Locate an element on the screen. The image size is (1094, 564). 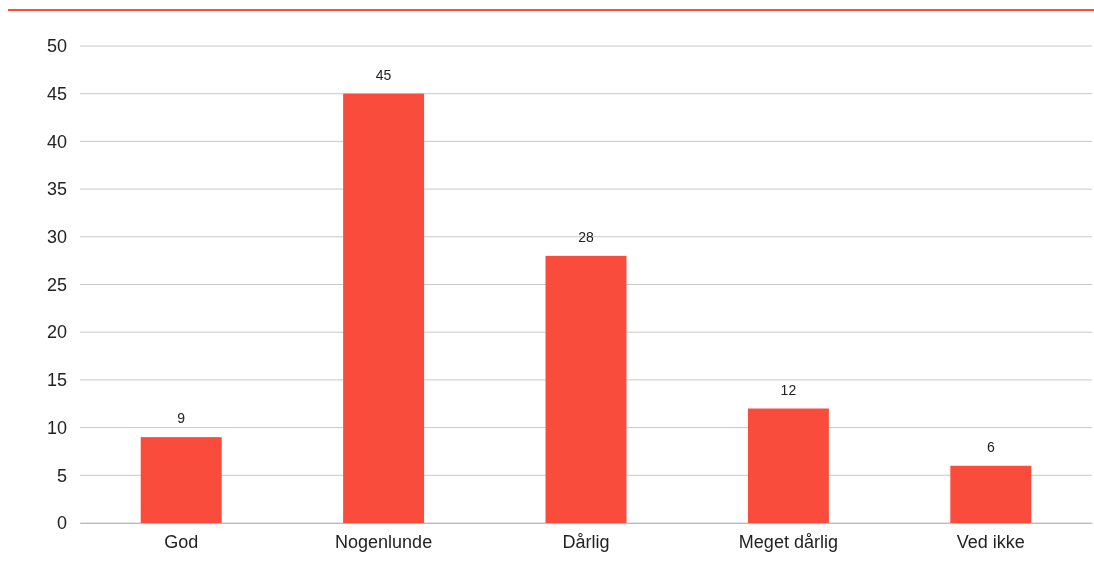
y-tick-label: 25 is located at coordinates (56, 284).